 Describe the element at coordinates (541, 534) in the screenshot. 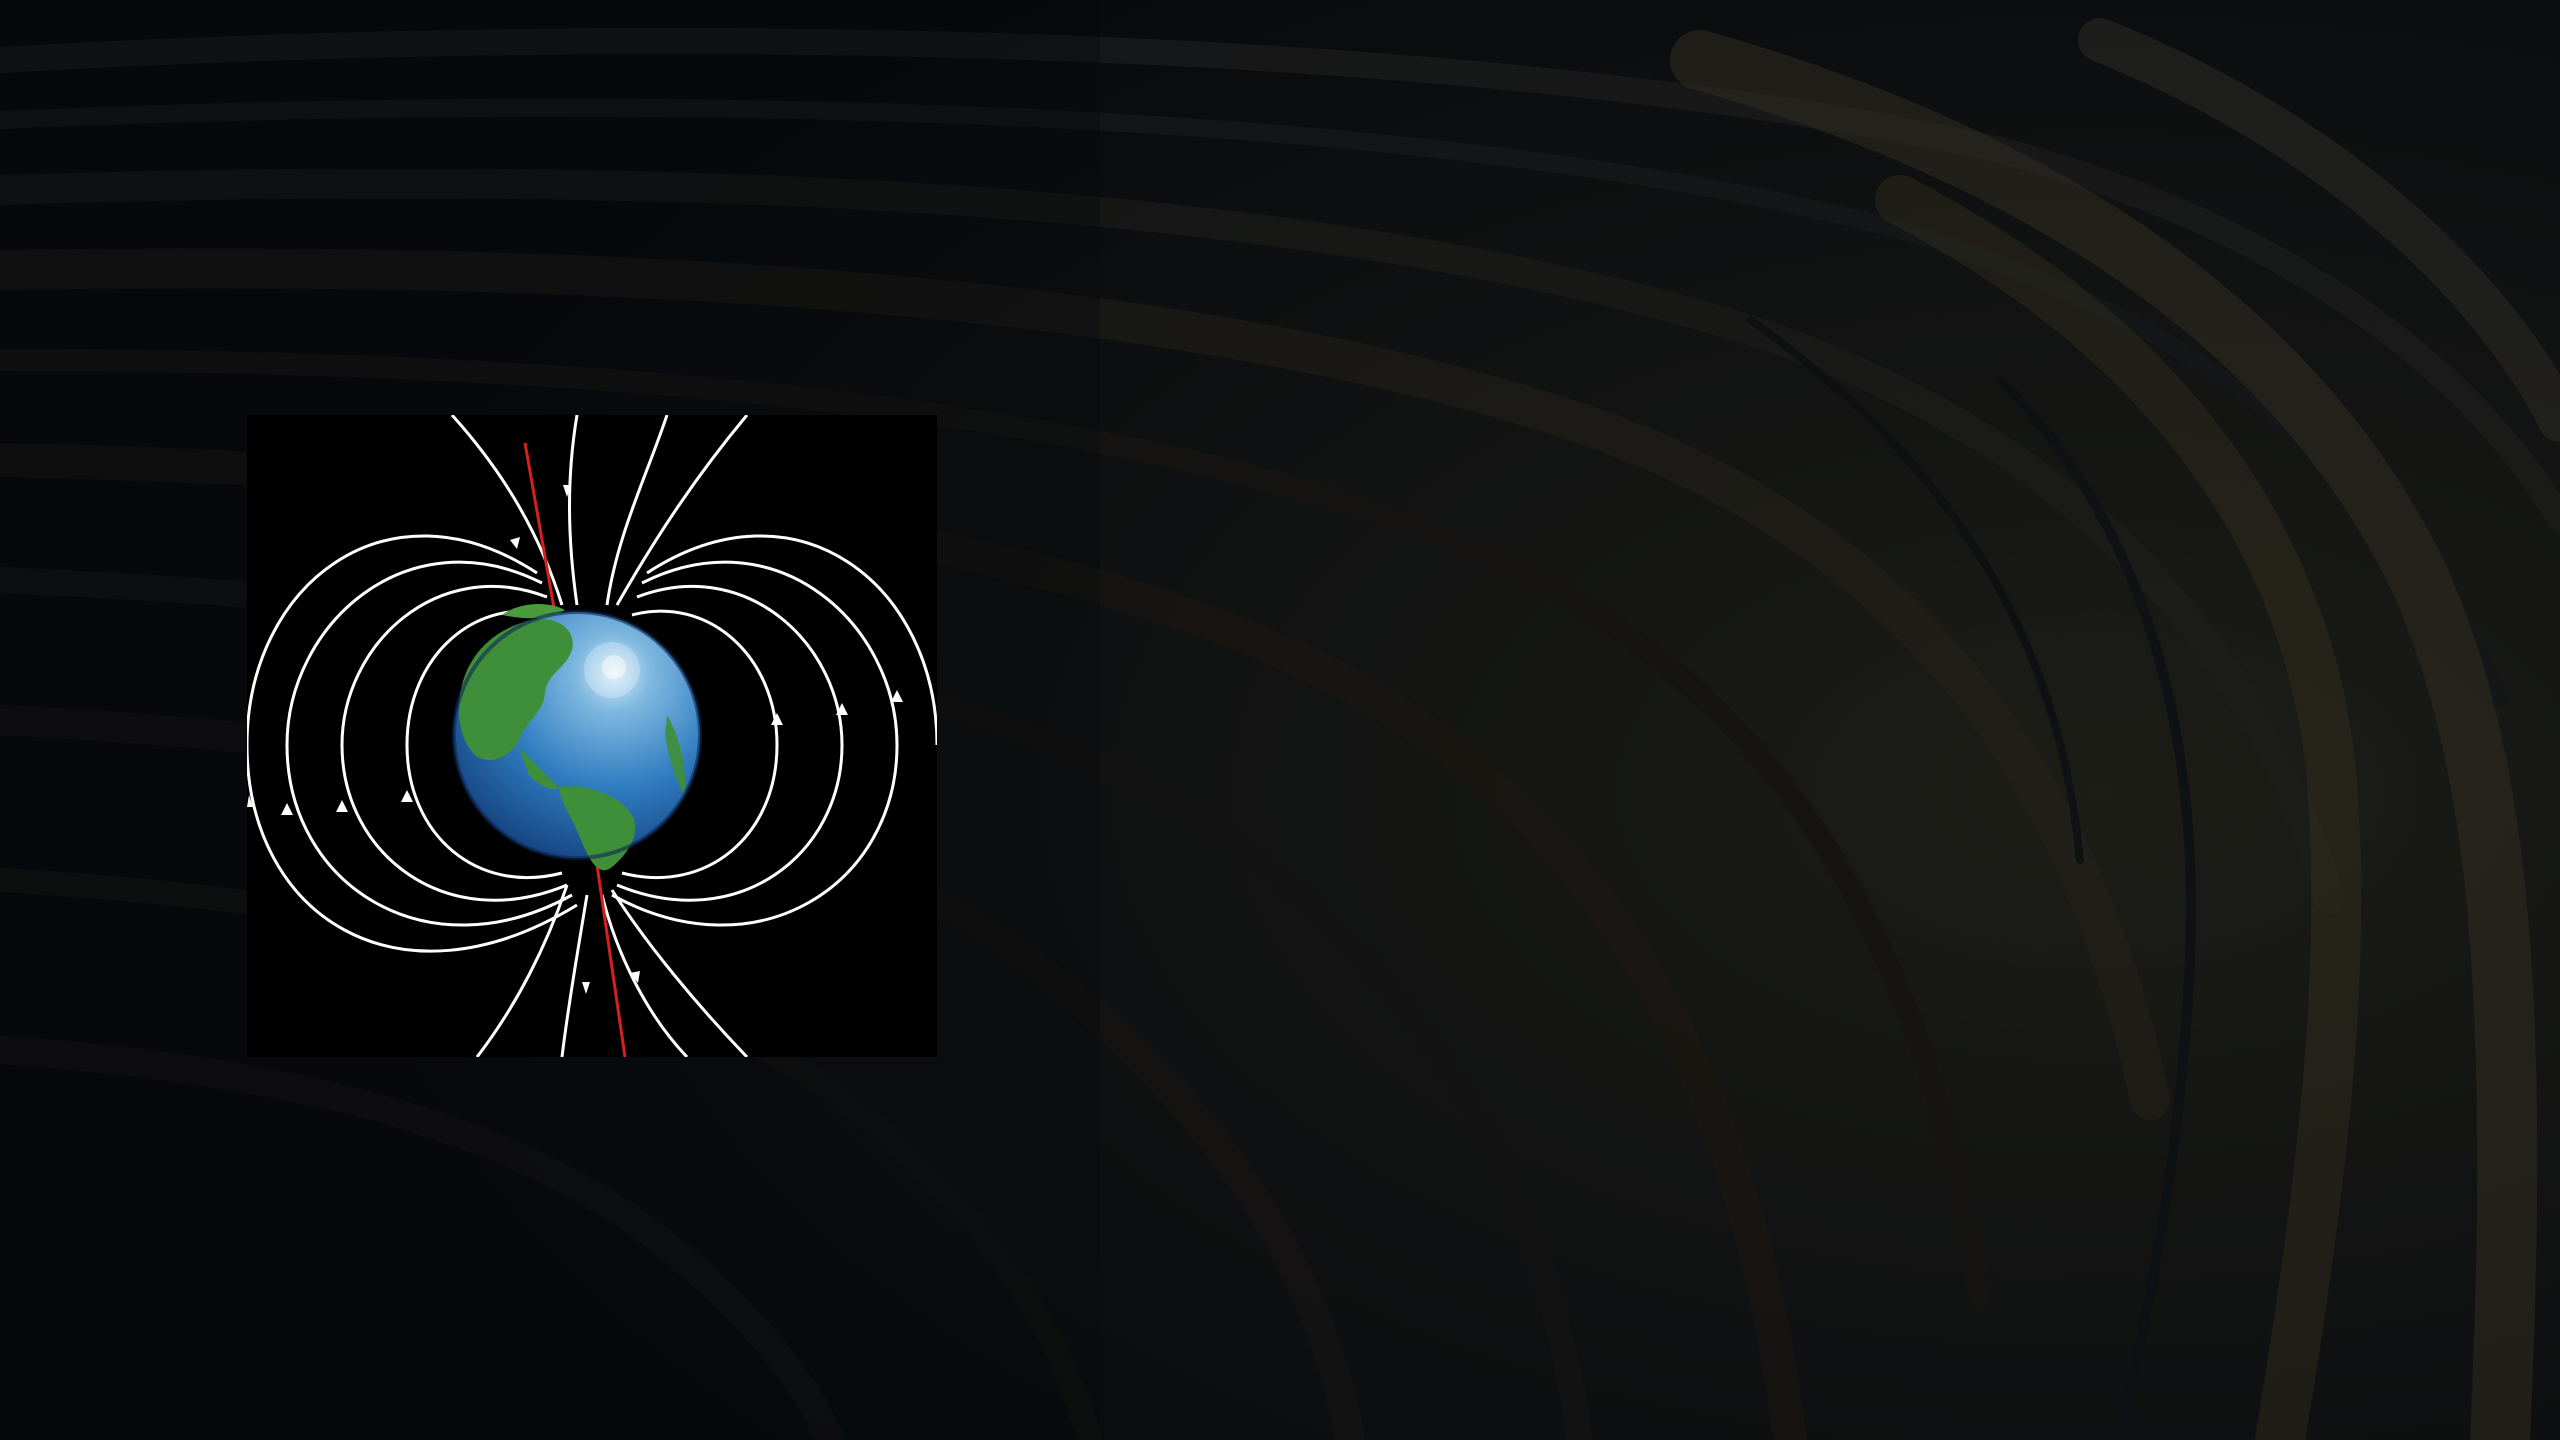

I see `magnetic-axis-north` at that location.